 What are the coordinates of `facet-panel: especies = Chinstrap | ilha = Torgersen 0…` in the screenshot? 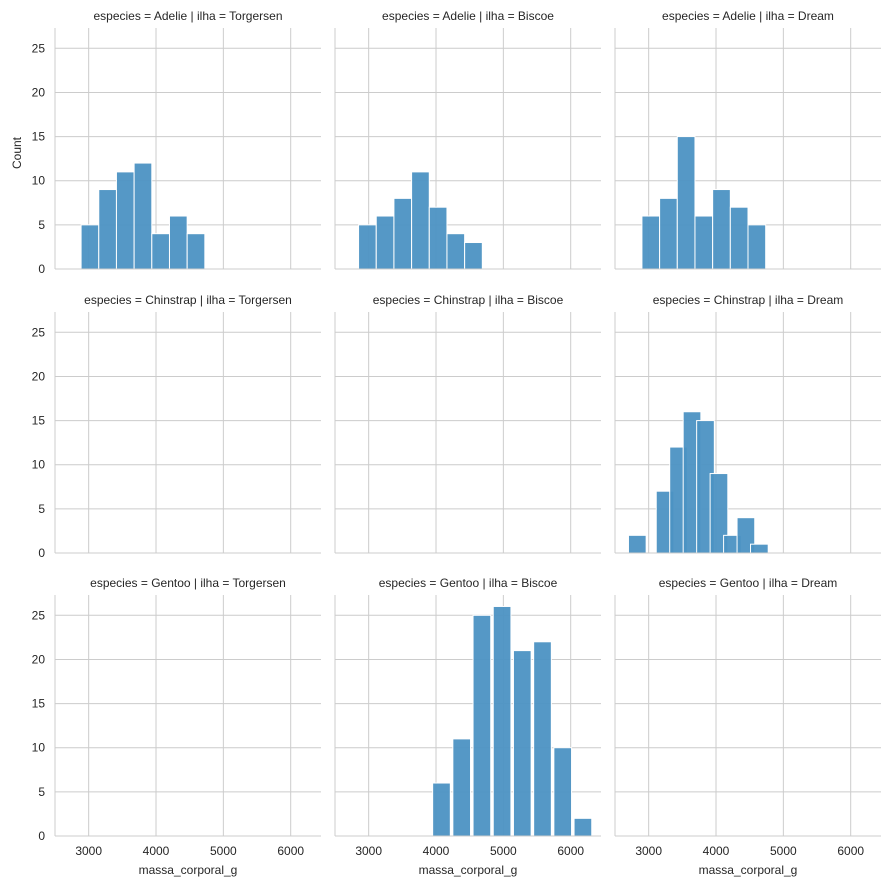 It's located at (176, 426).